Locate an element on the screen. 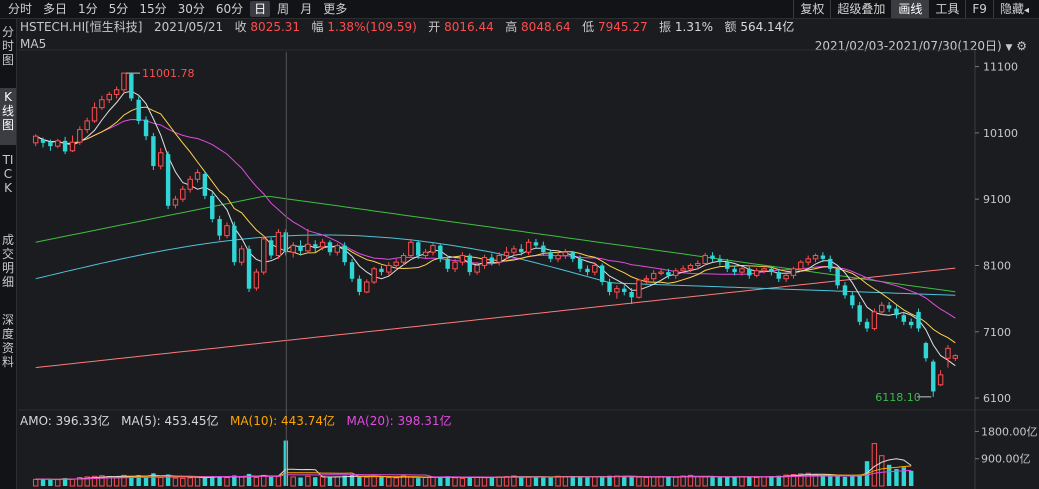 Image resolution: width=1039 pixels, height=489 pixels. high-value: 8048.64 is located at coordinates (546, 27).